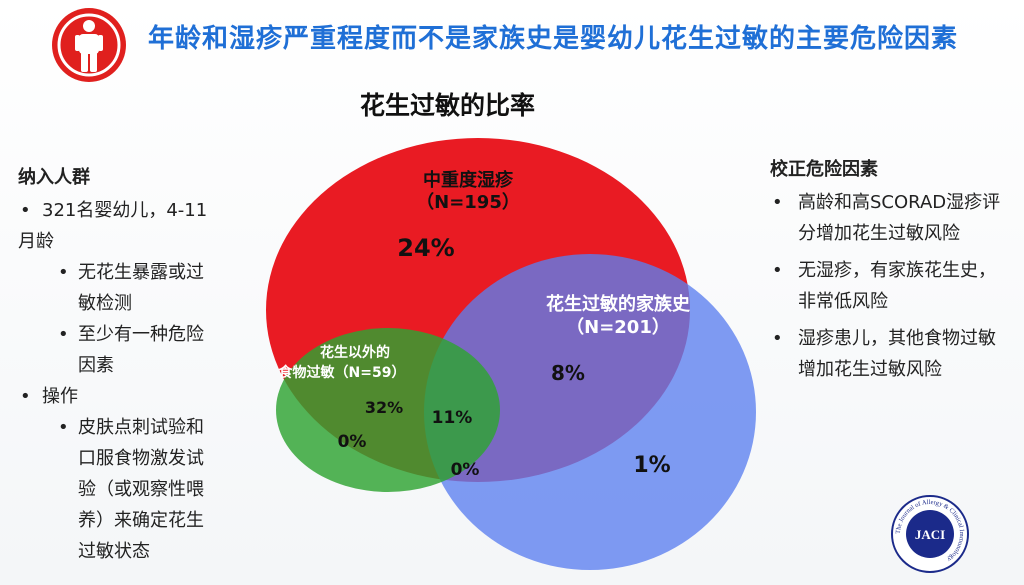  Describe the element at coordinates (824, 169) in the screenshot. I see `risk-factors-heading: 校正危险因素` at that location.